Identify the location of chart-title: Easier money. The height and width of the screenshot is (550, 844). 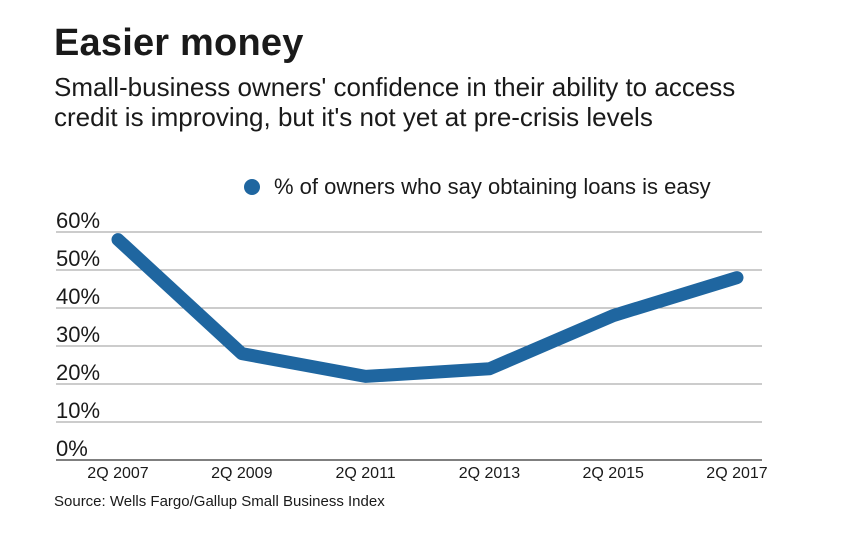
(179, 43).